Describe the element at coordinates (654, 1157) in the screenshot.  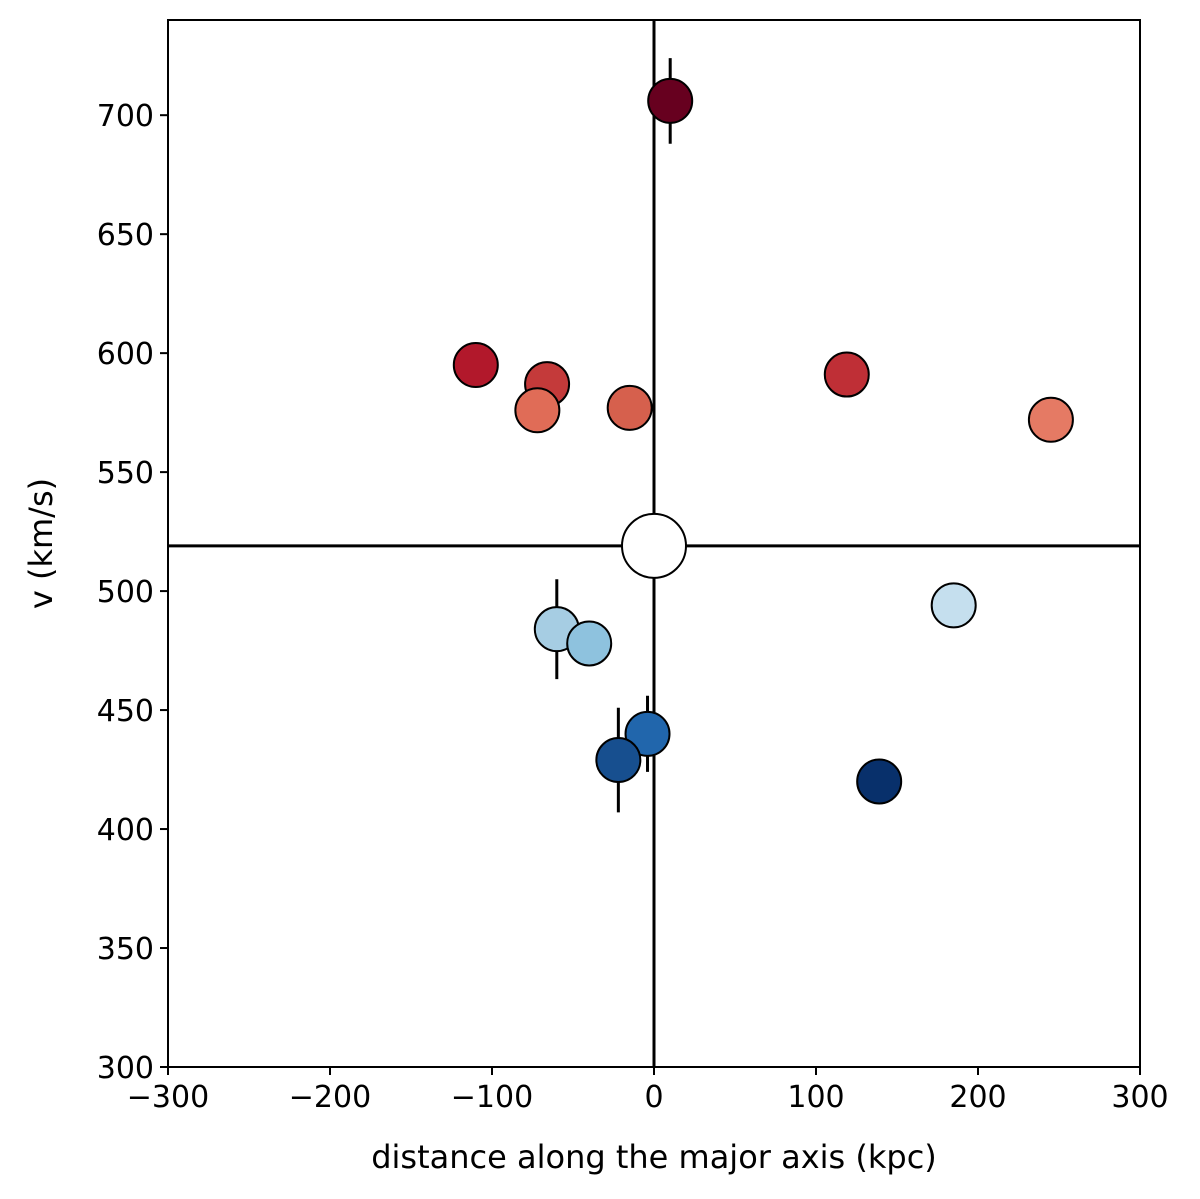
I see `x-axis-label: distance along the major axis (kpc)` at that location.